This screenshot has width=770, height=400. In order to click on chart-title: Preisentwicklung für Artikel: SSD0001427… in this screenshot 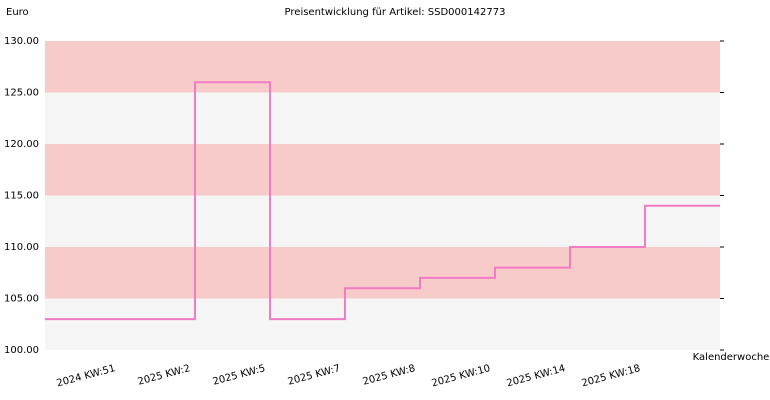, I will do `click(395, 12)`.